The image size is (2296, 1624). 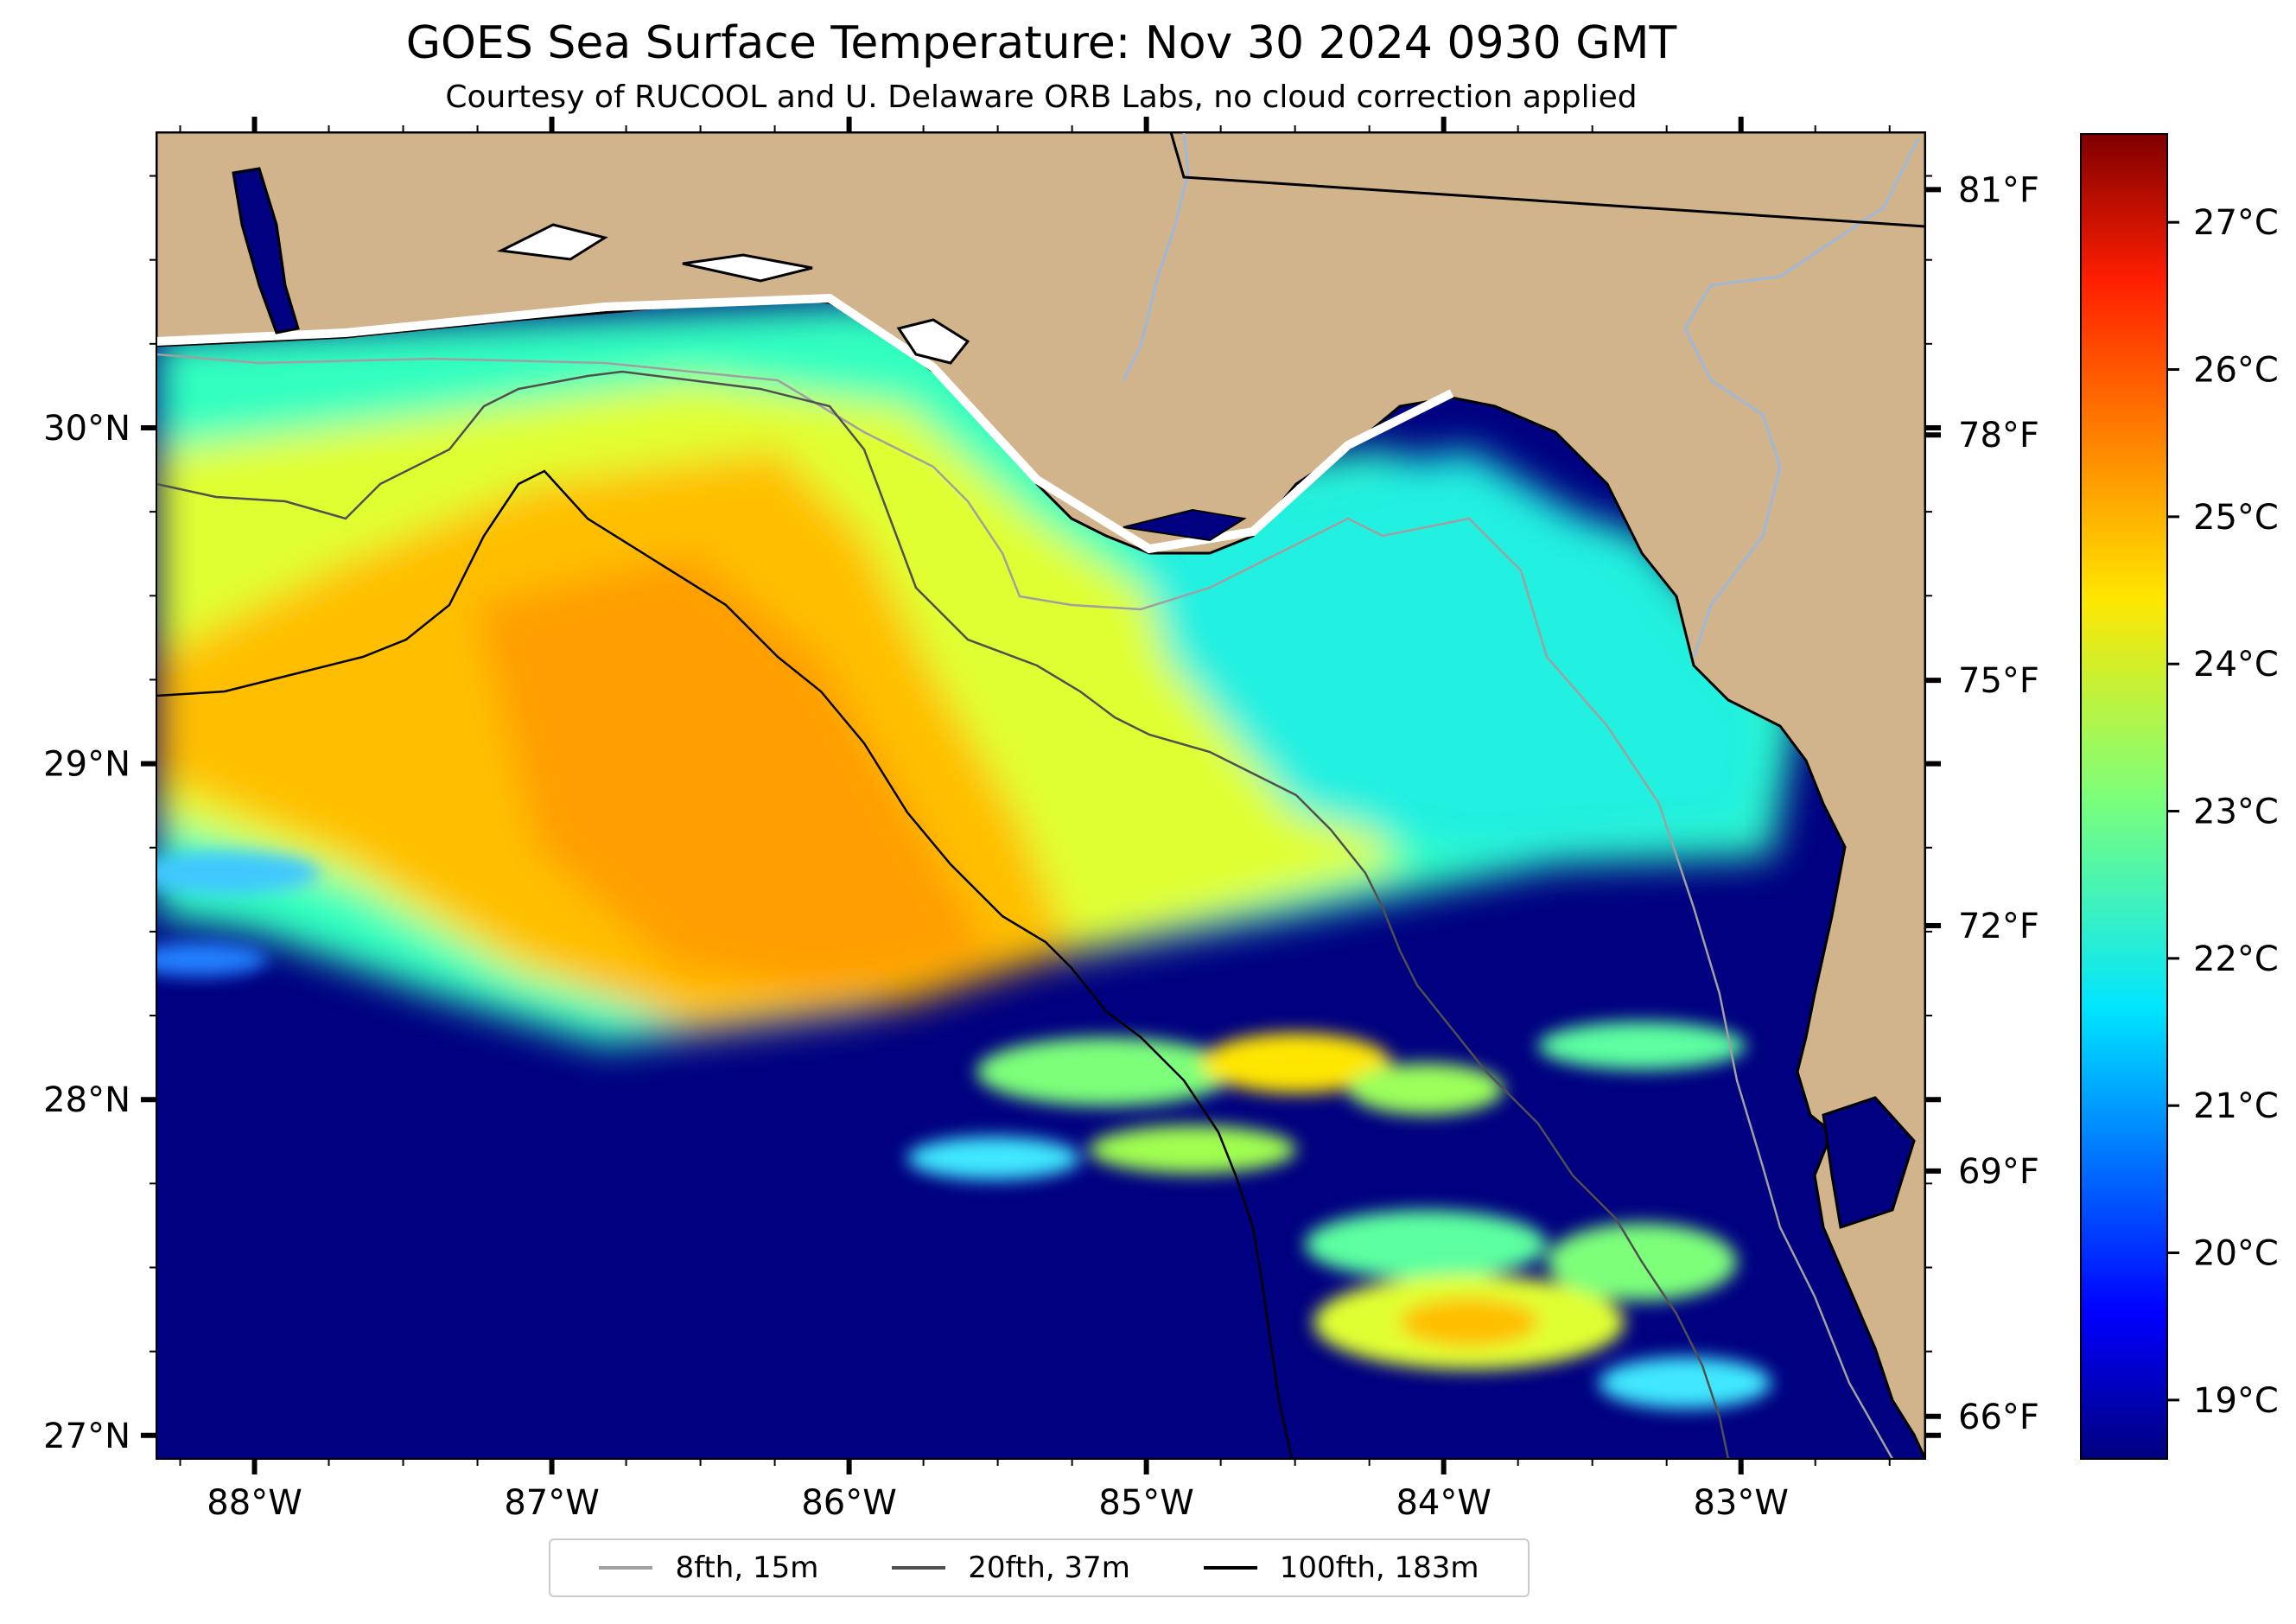 I want to click on lat-tick-label: 30°N, so click(x=86, y=429).